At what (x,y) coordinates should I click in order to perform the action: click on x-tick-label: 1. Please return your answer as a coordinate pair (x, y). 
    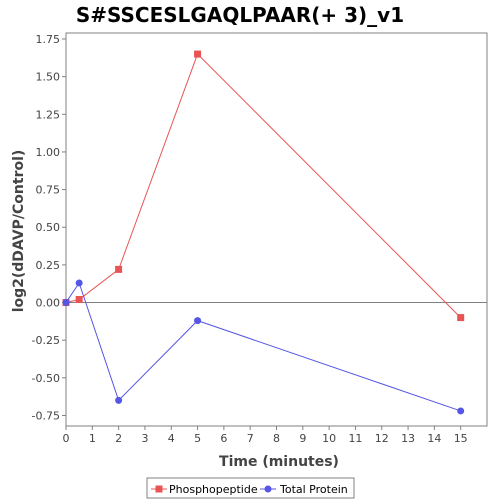
    Looking at the image, I should click on (92, 438).